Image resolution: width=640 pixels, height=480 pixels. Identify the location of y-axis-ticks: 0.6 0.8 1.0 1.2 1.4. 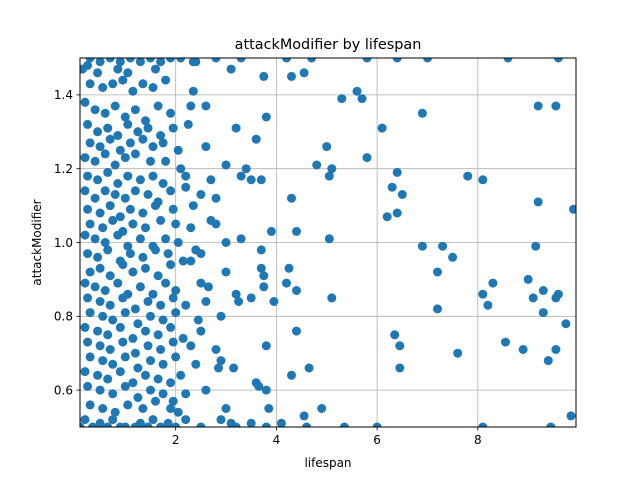
(67, 242).